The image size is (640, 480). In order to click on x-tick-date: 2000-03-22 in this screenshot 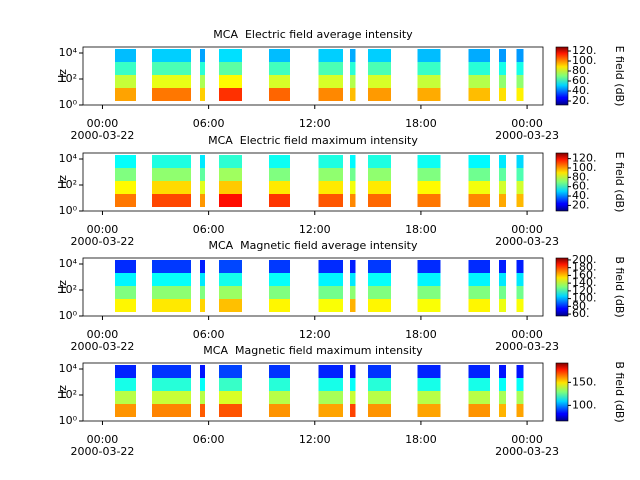, I will do `click(102, 346)`.